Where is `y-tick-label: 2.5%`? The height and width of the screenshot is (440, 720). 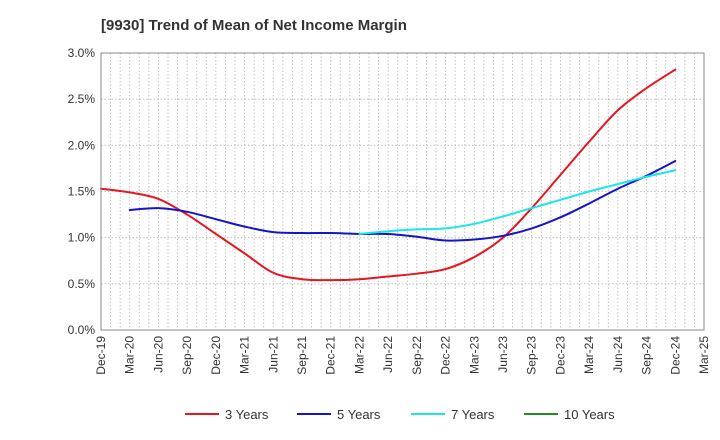 y-tick-label: 2.5% is located at coordinates (82, 99).